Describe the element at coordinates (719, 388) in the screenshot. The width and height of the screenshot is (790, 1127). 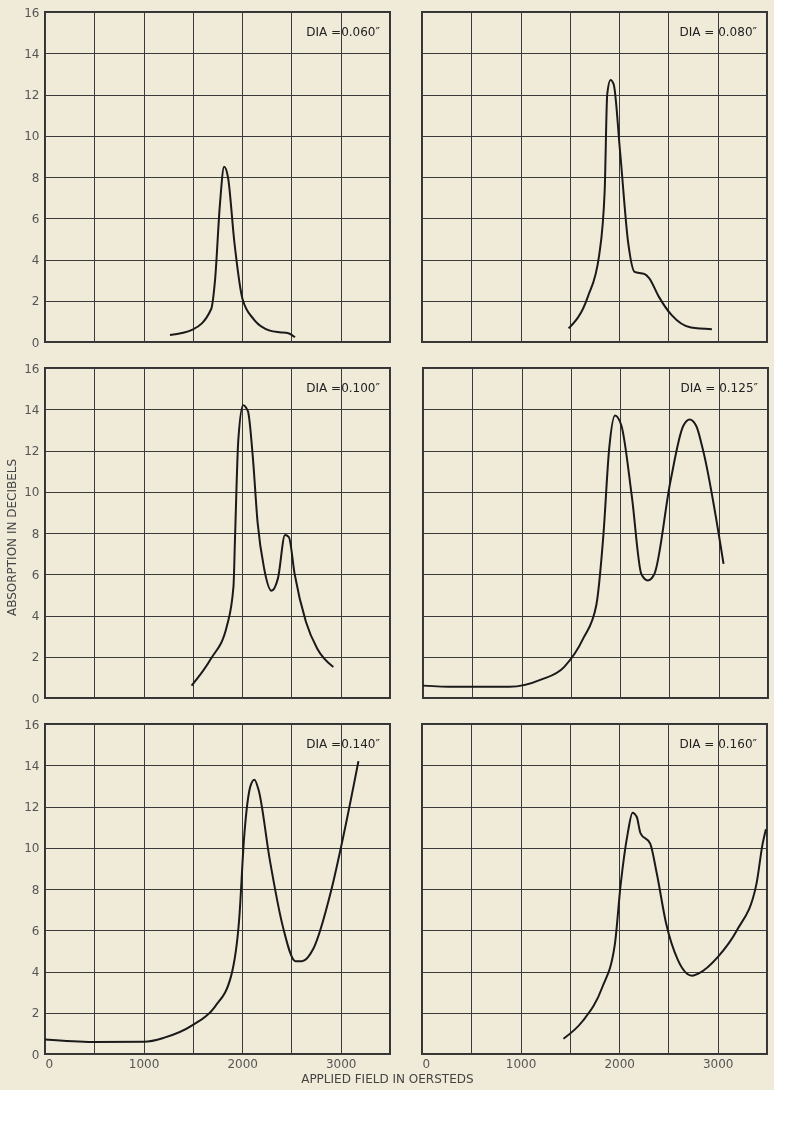
I see `annotation: DIA = 0.125″` at that location.